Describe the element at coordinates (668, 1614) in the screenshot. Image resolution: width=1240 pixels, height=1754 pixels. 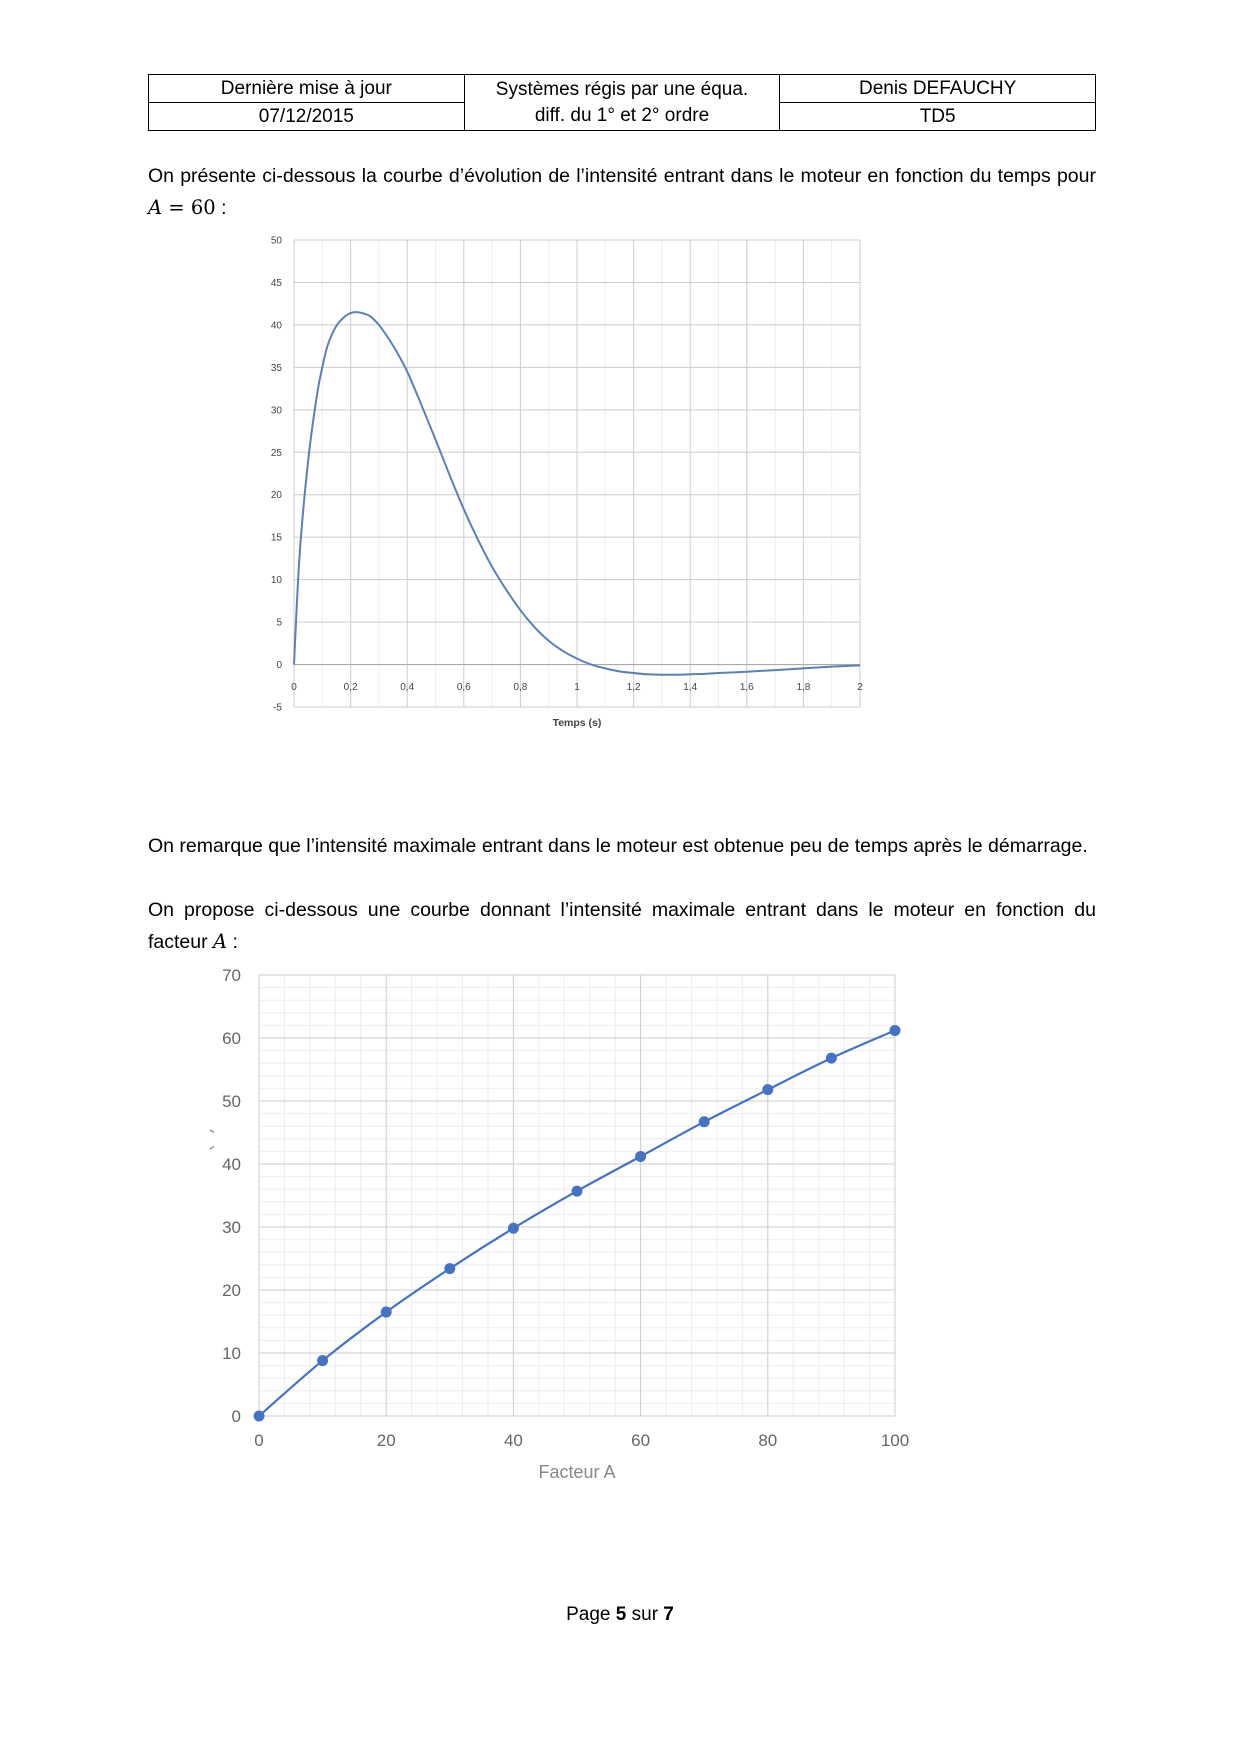
I see `footer-page-total: 7` at that location.